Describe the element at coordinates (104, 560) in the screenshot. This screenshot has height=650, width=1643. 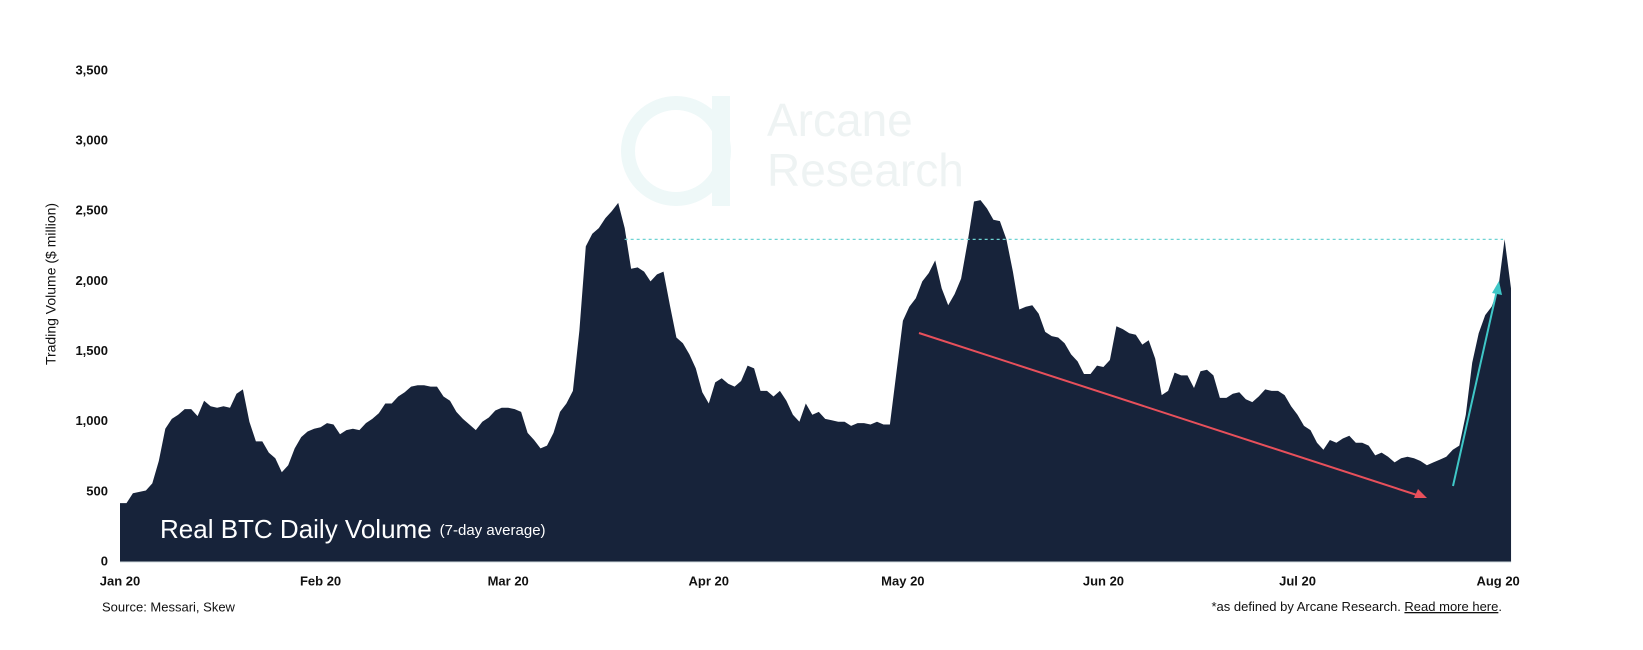
I see `y-tick-label: 0` at that location.